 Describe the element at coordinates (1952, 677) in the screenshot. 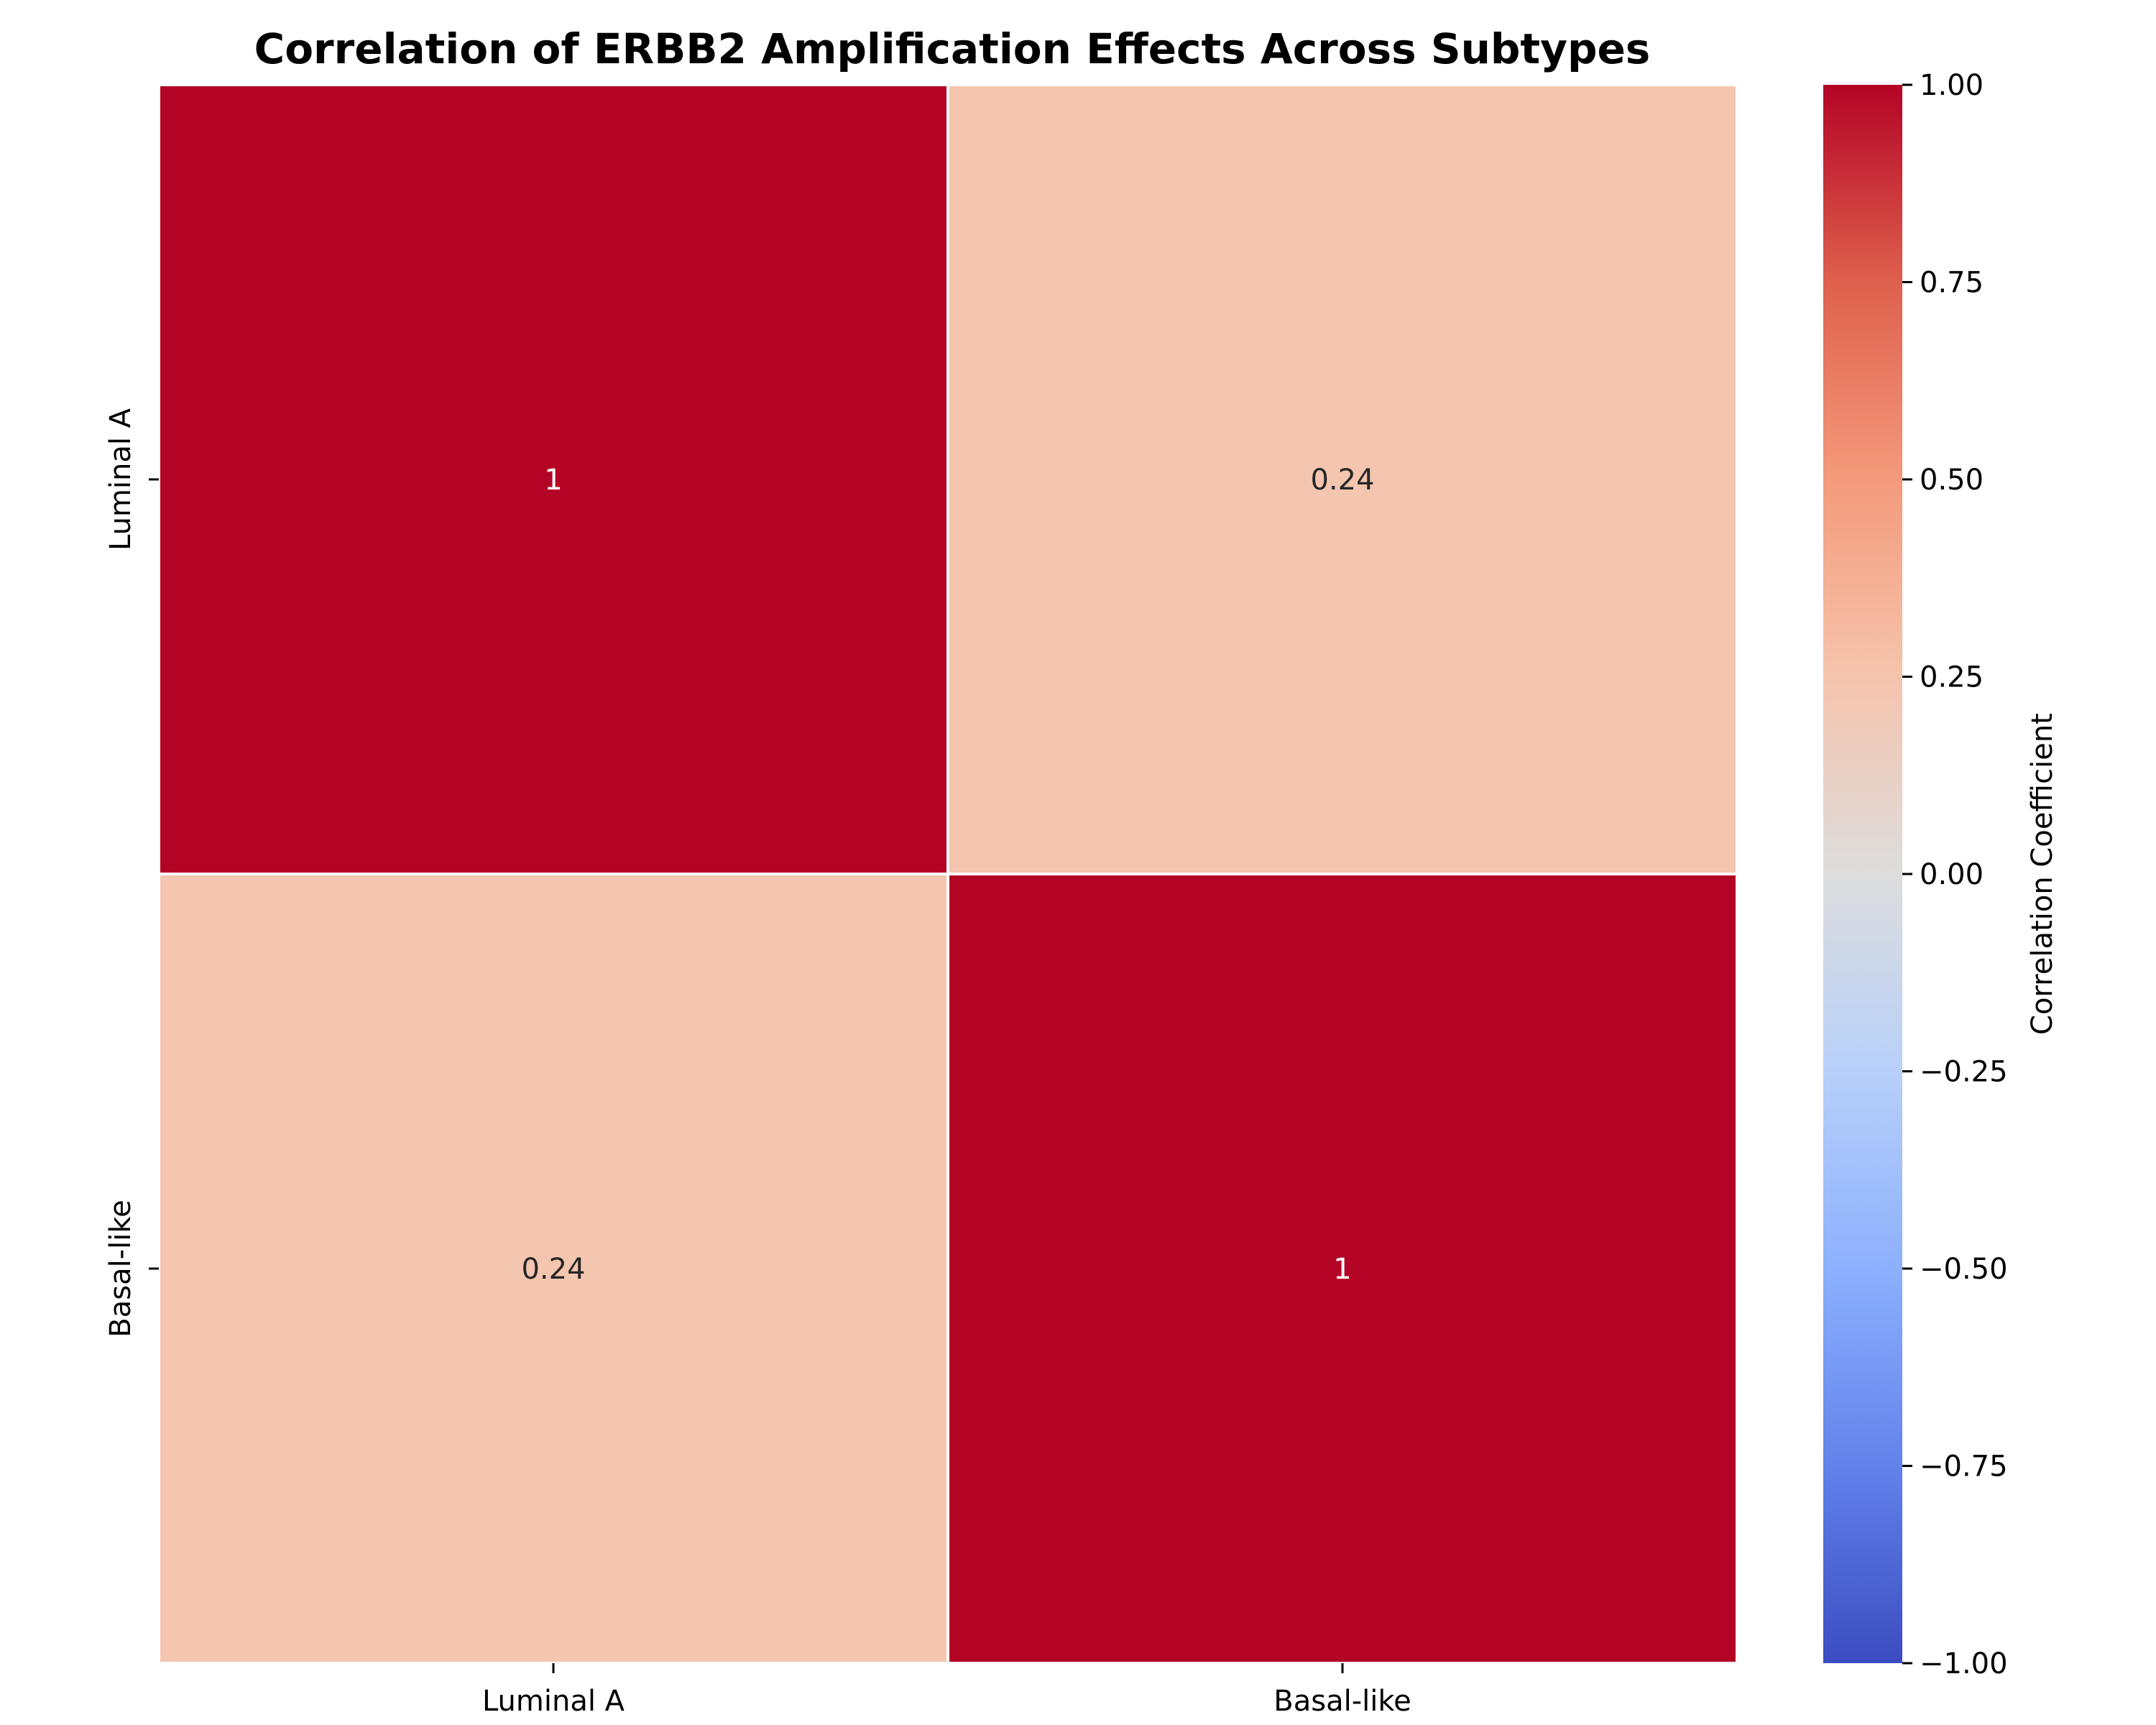

I see `colorbar-tick-label: 0.25` at that location.